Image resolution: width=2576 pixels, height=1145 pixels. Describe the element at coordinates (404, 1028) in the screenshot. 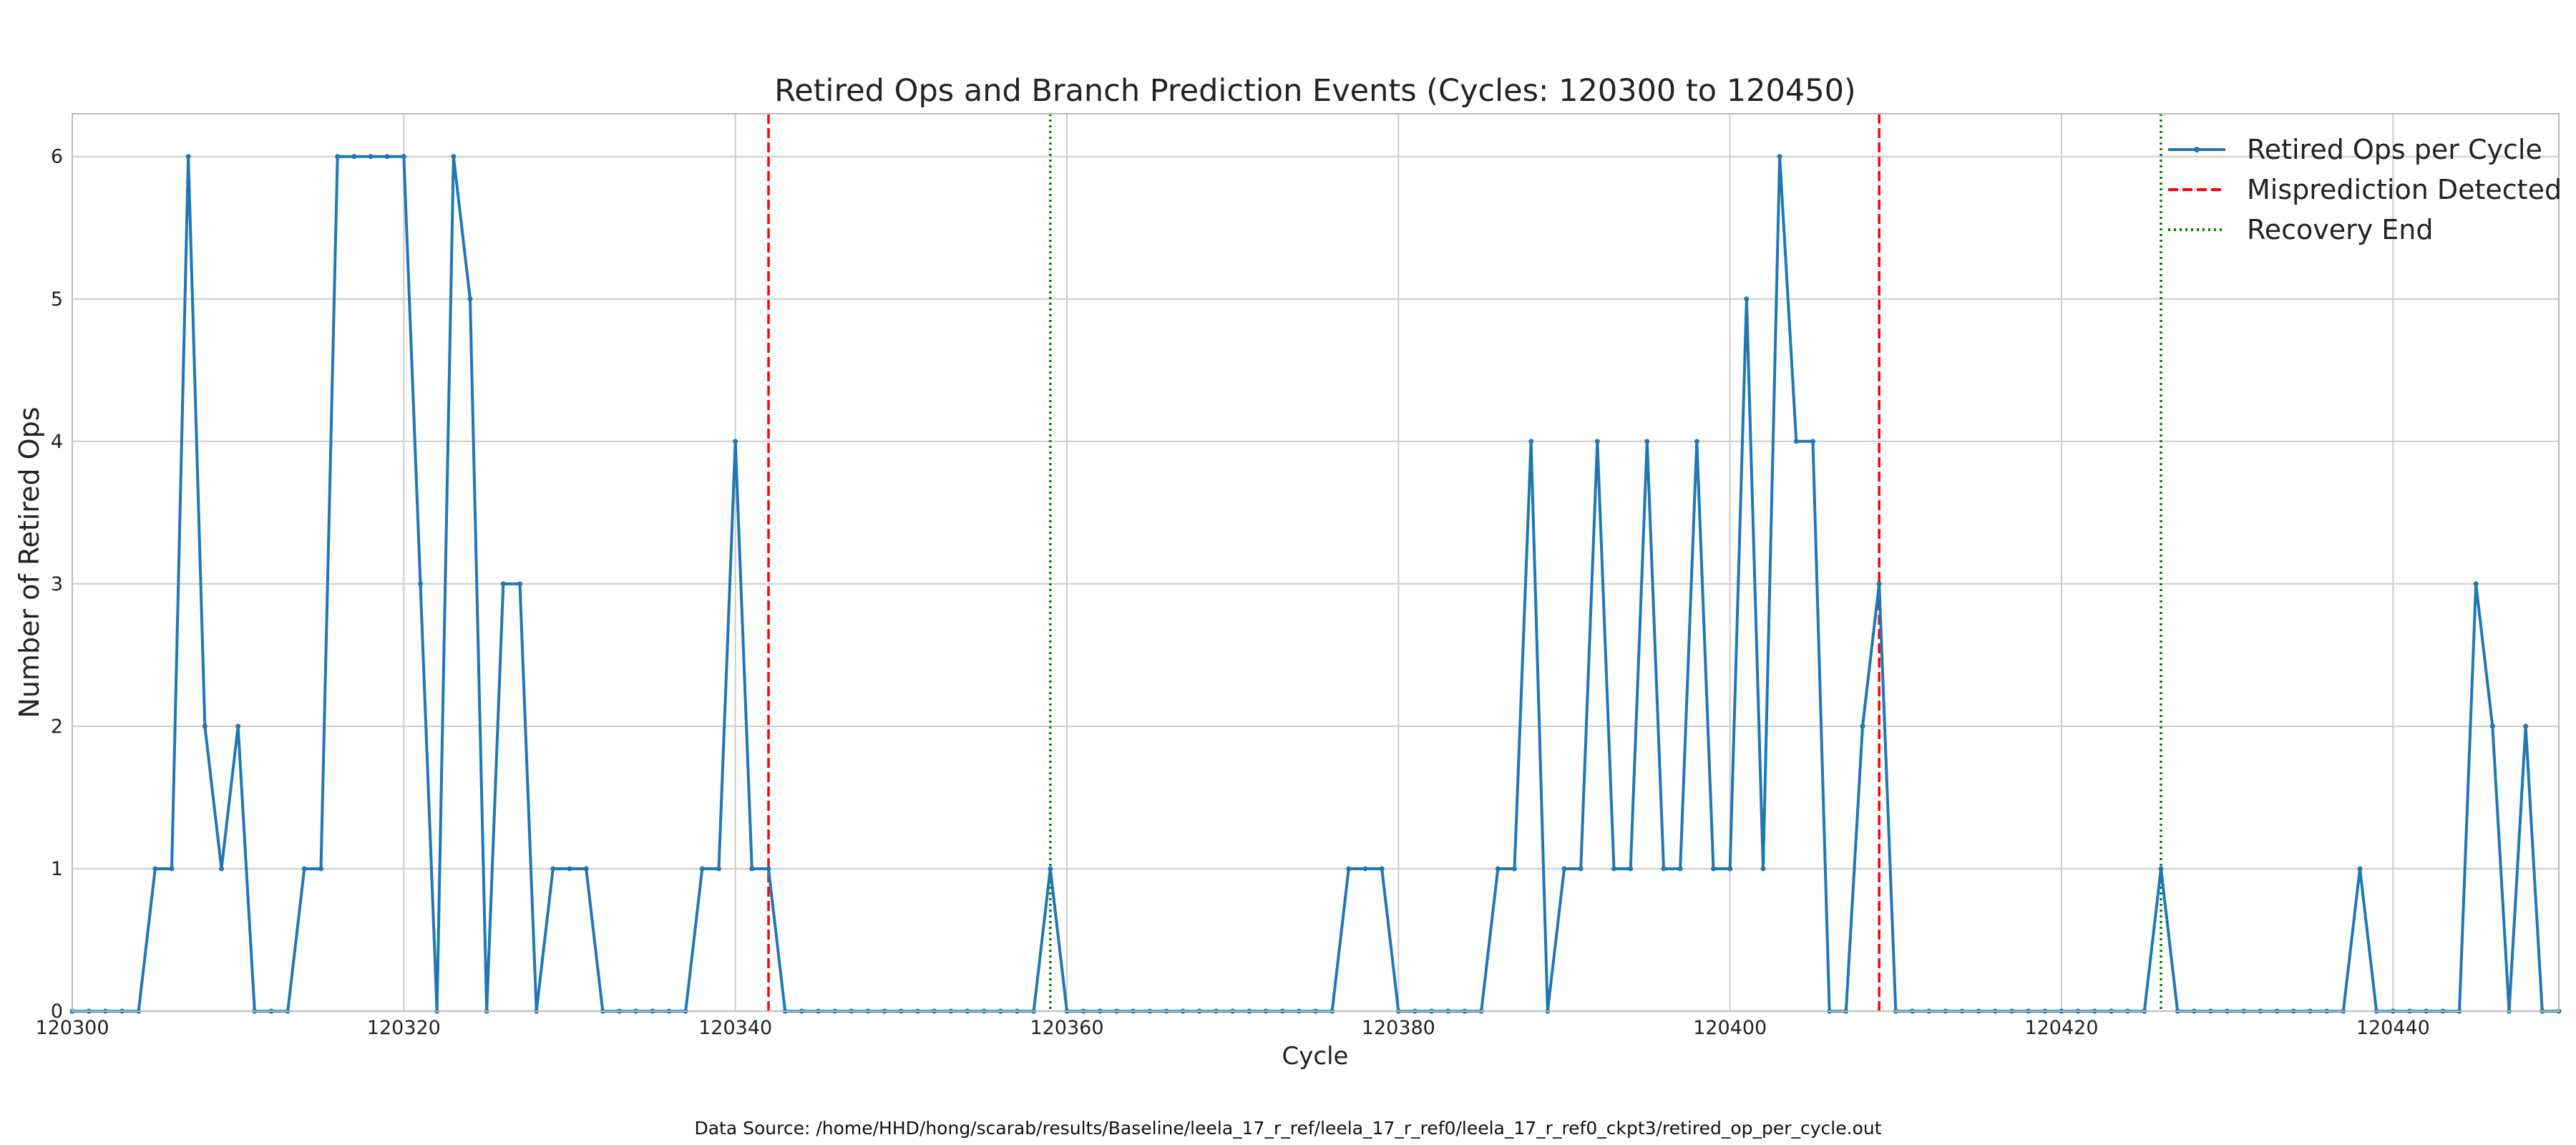

I see `x-tick-label: 120320` at that location.